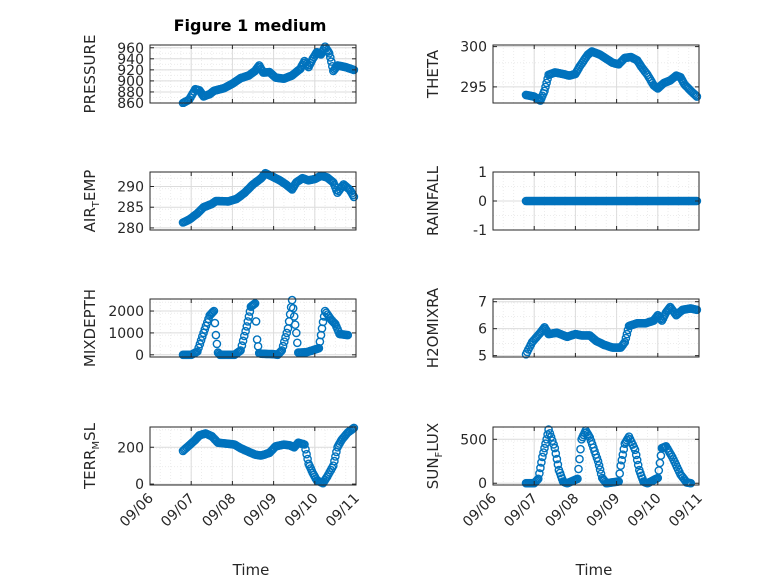 This screenshot has width=778, height=583. What do you see at coordinates (563, 72) in the screenshot?
I see `subplot-2: 295 300 THETA` at bounding box center [563, 72].